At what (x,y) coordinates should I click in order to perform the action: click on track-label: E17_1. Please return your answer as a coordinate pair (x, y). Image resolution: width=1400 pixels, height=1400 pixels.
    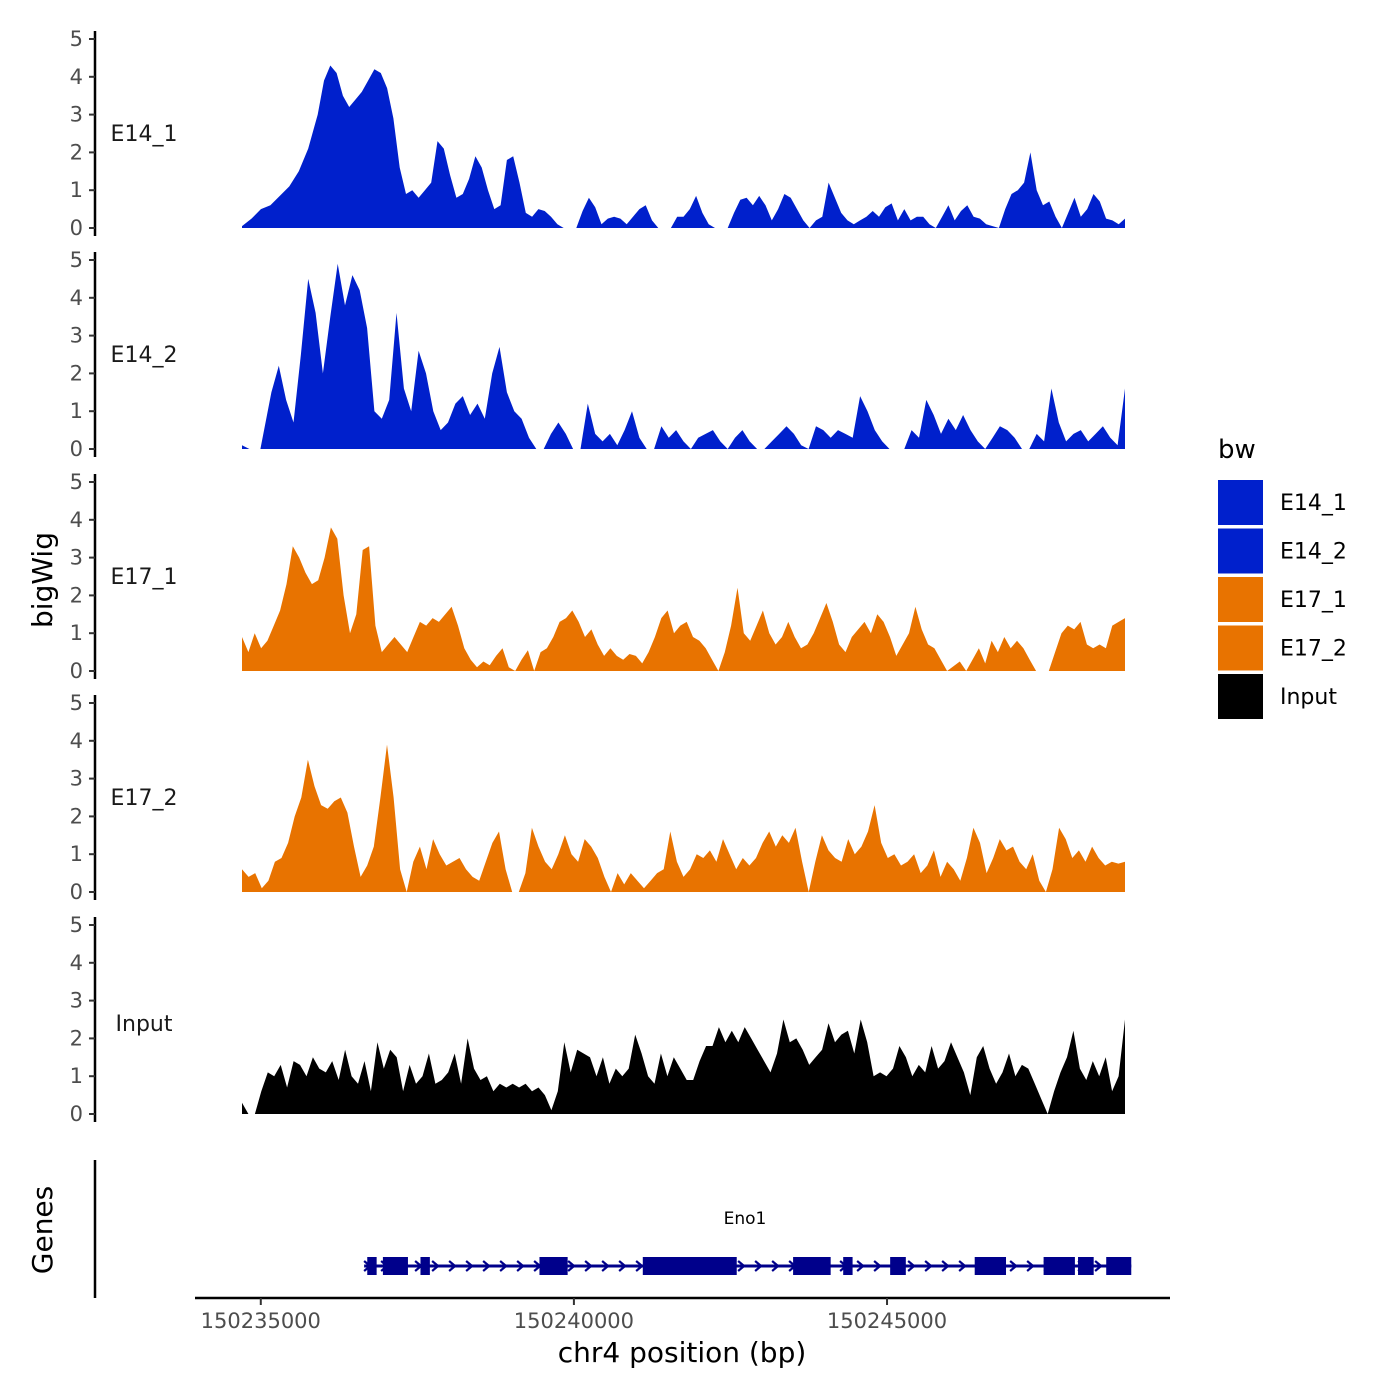
    Looking at the image, I should click on (144, 577).